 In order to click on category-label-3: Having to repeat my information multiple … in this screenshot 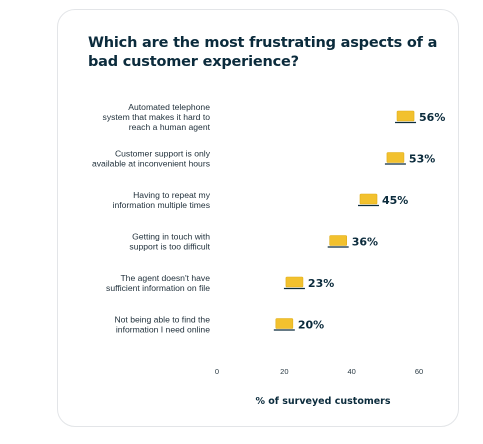, I will do `click(162, 200)`.